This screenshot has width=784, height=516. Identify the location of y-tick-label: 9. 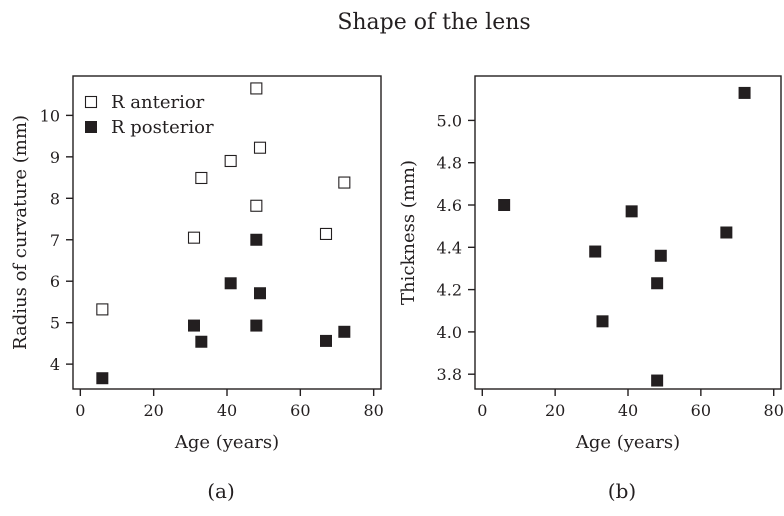
(55, 157).